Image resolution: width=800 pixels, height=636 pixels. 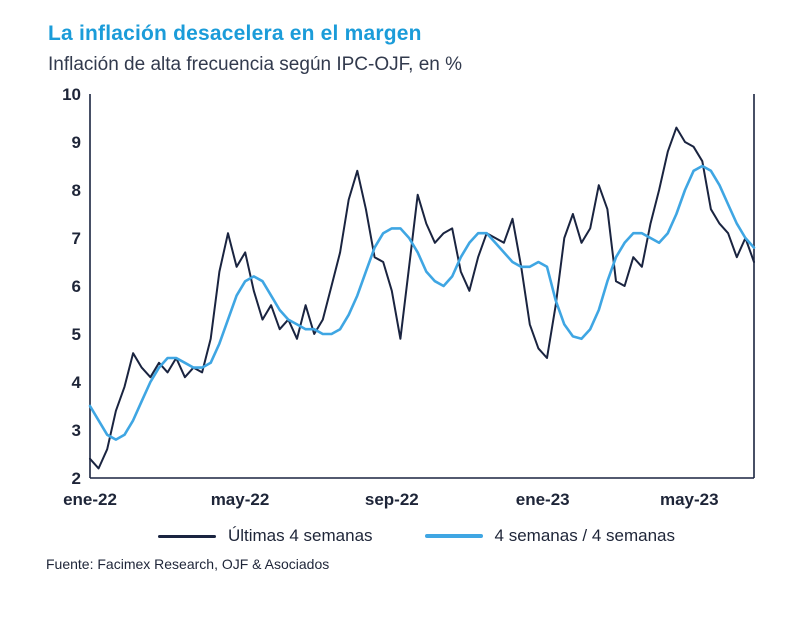 I want to click on x-tick-label: may-23, so click(x=689, y=499).